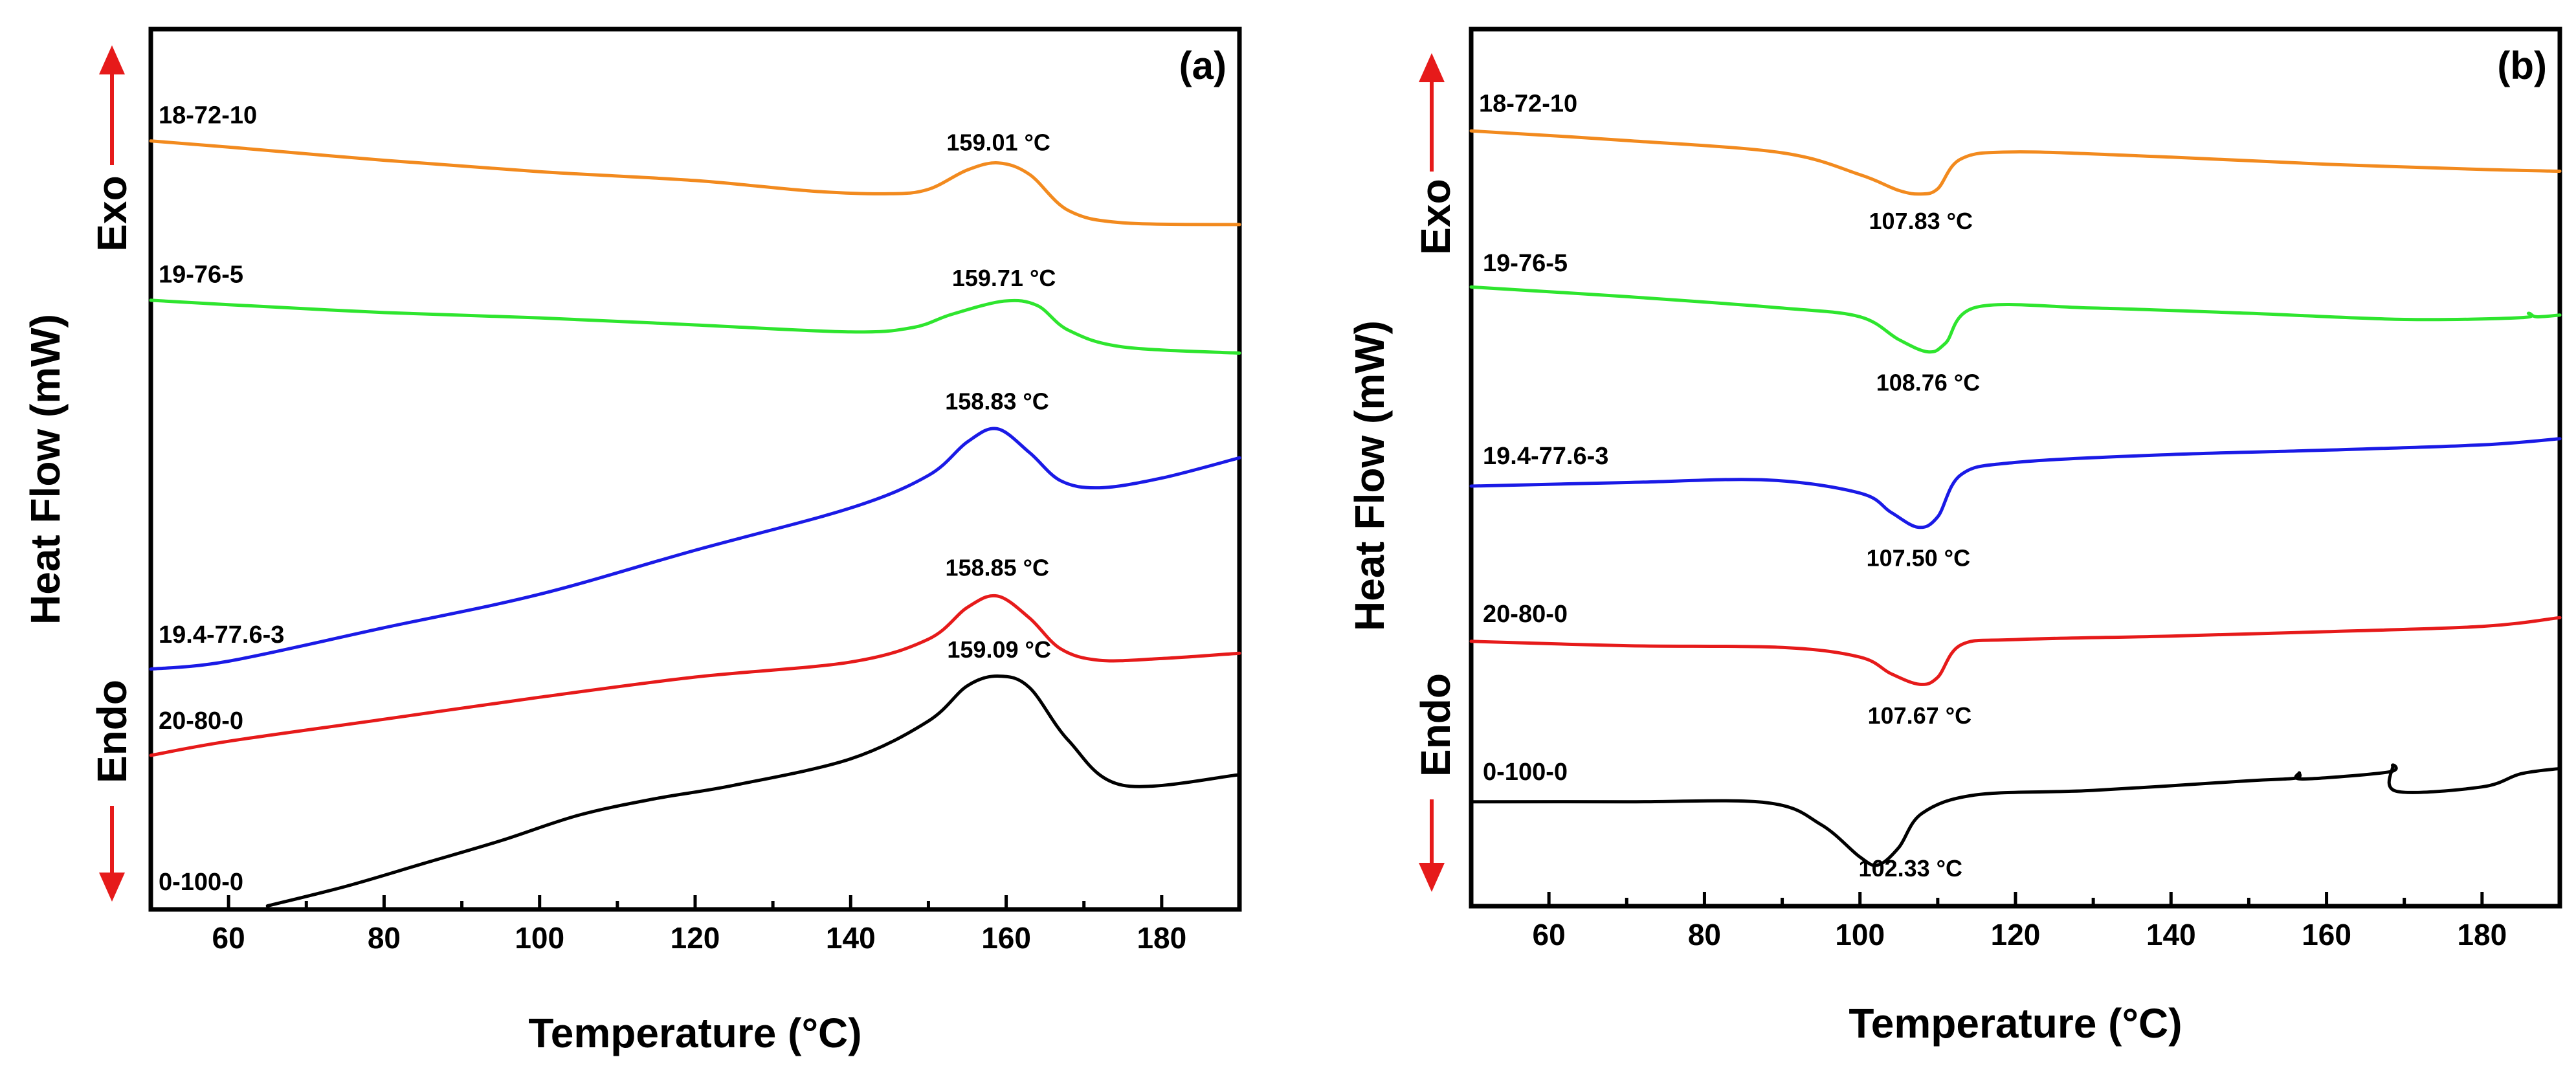 The width and height of the screenshot is (2576, 1068). Describe the element at coordinates (201, 721) in the screenshot. I see `panel-a-series-name-label: 20-80-0` at that location.